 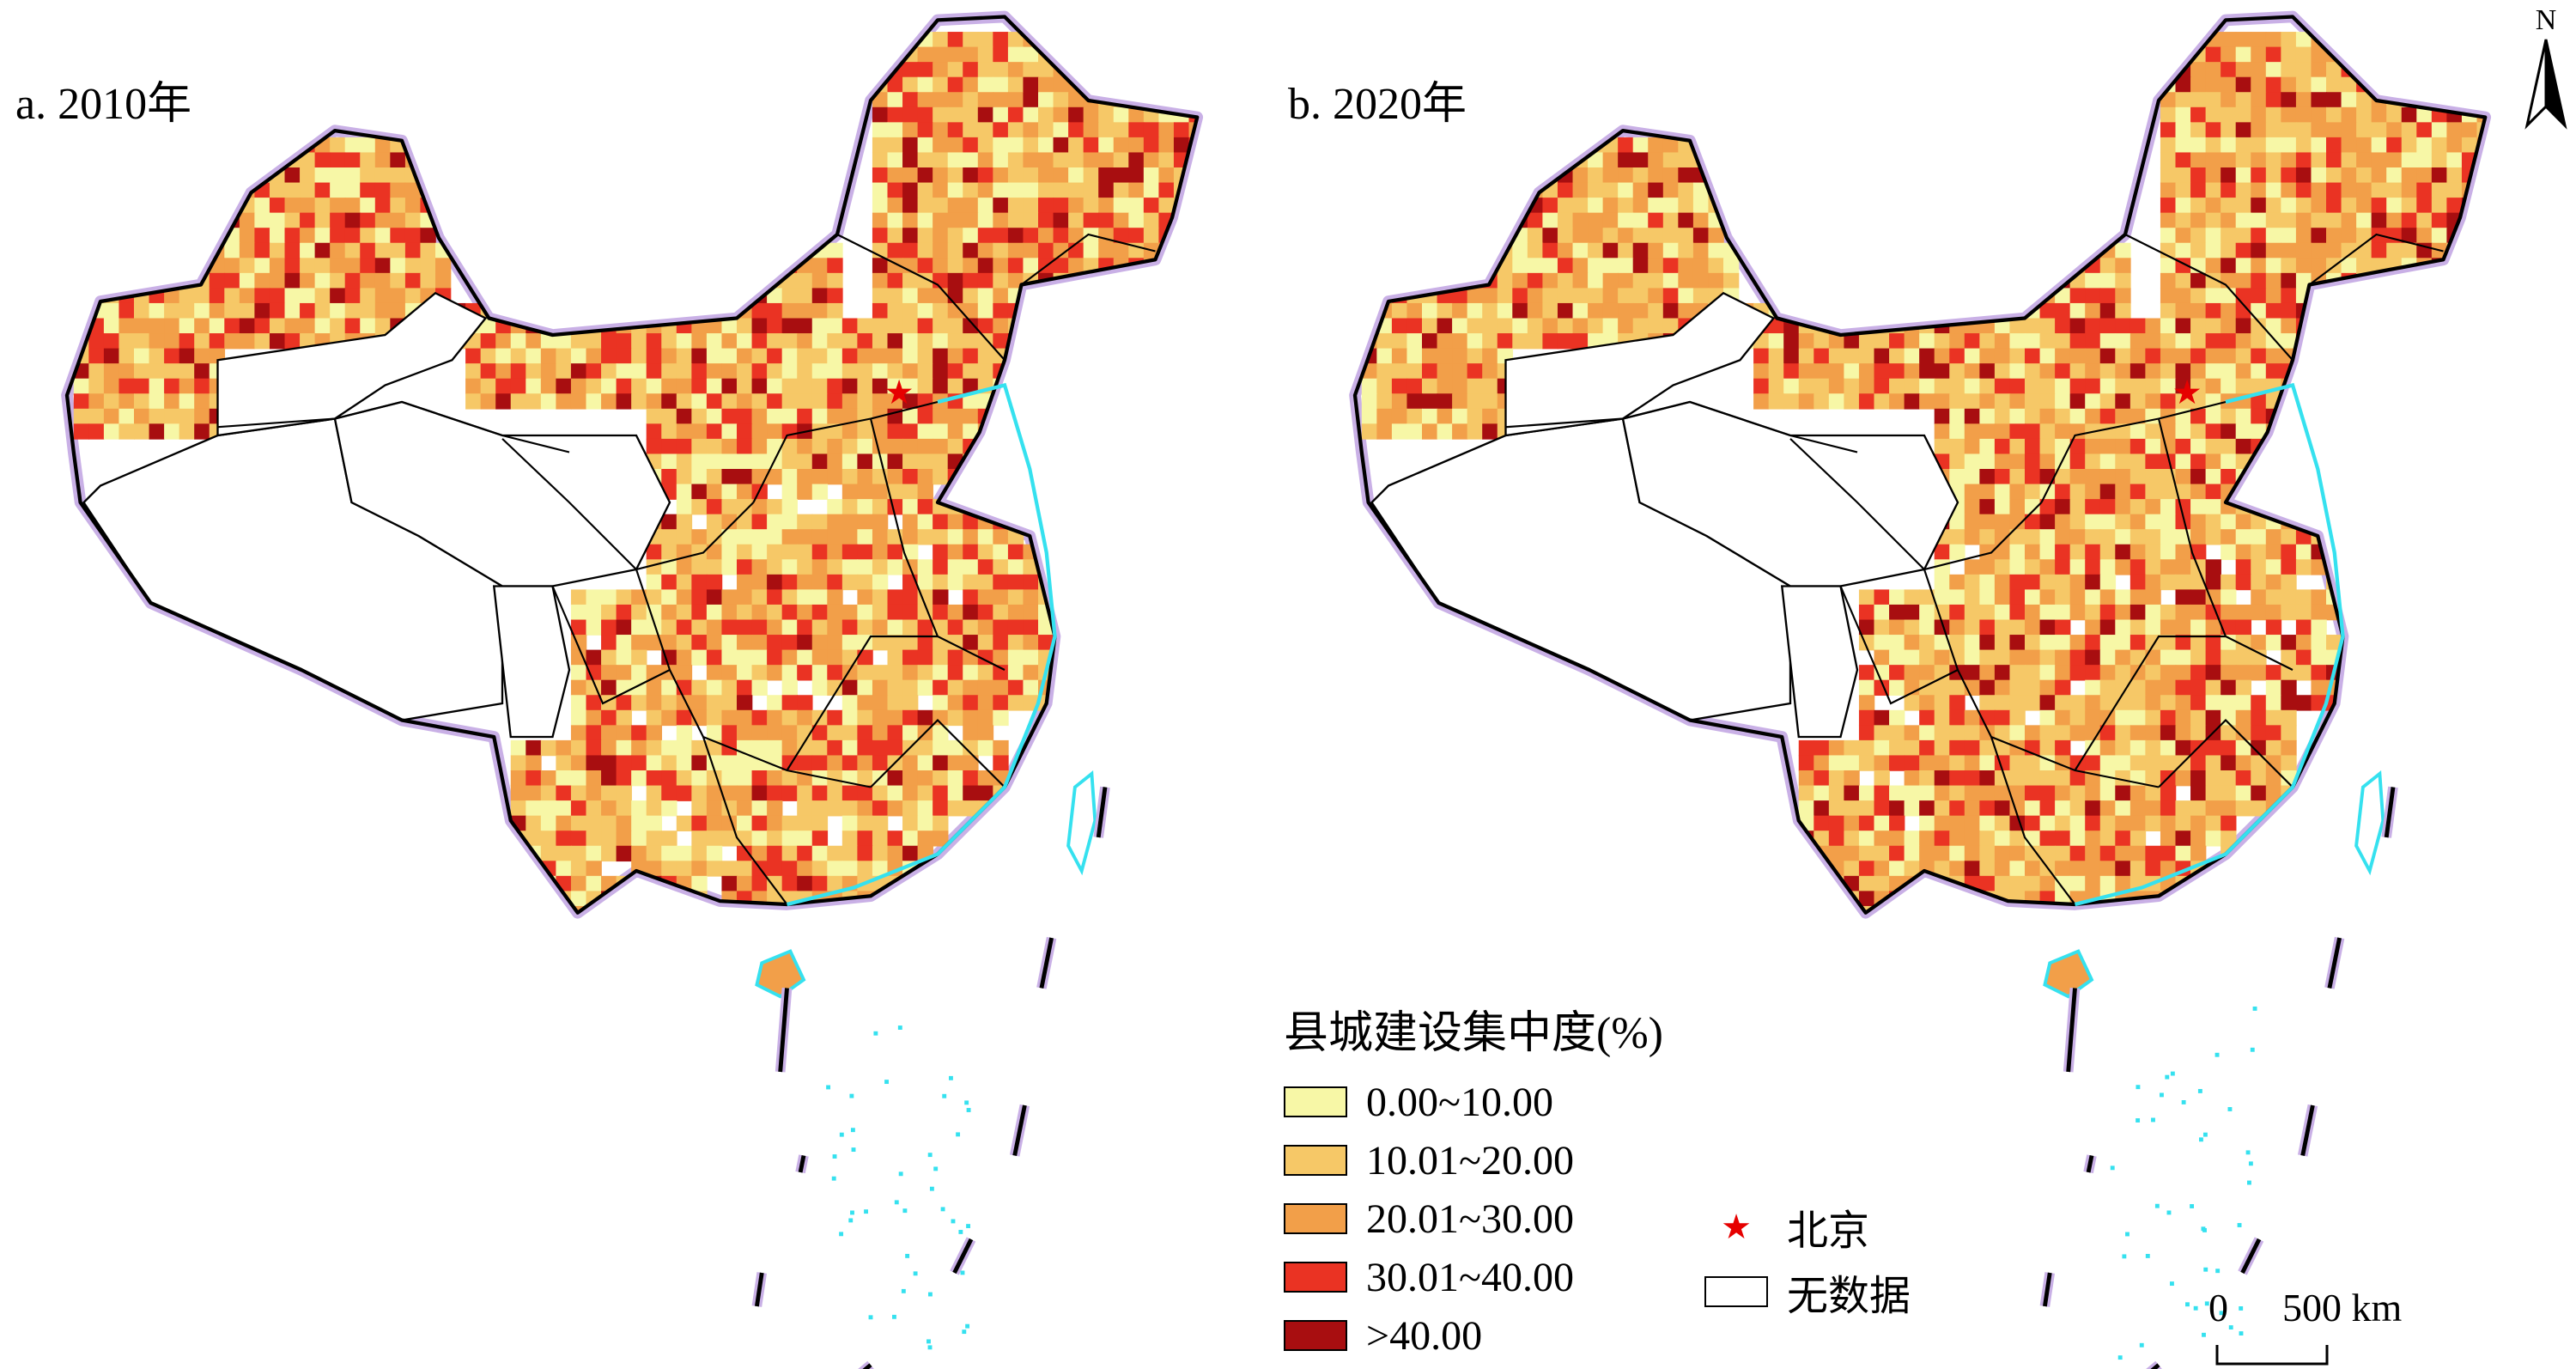 I want to click on boundary-dash, so click(x=2307, y=1130).